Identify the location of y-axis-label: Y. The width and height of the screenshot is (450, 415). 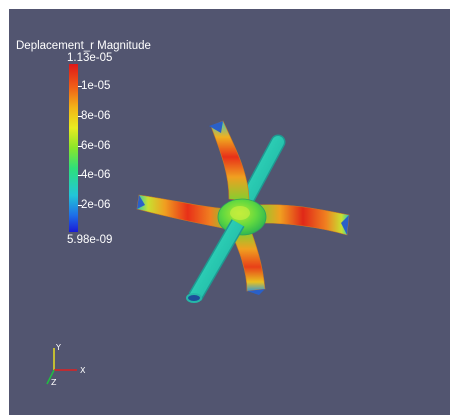
(58, 347).